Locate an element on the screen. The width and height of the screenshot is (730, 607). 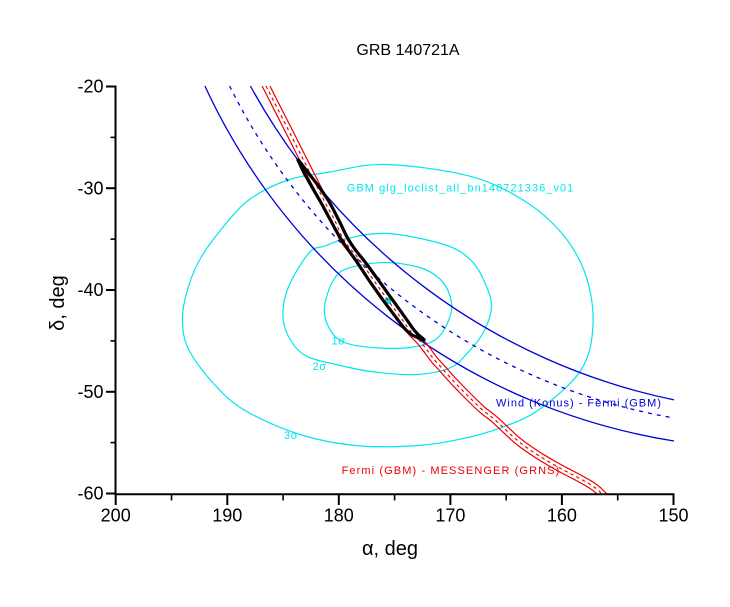
svg-text: -60 is located at coordinates (90, 494).